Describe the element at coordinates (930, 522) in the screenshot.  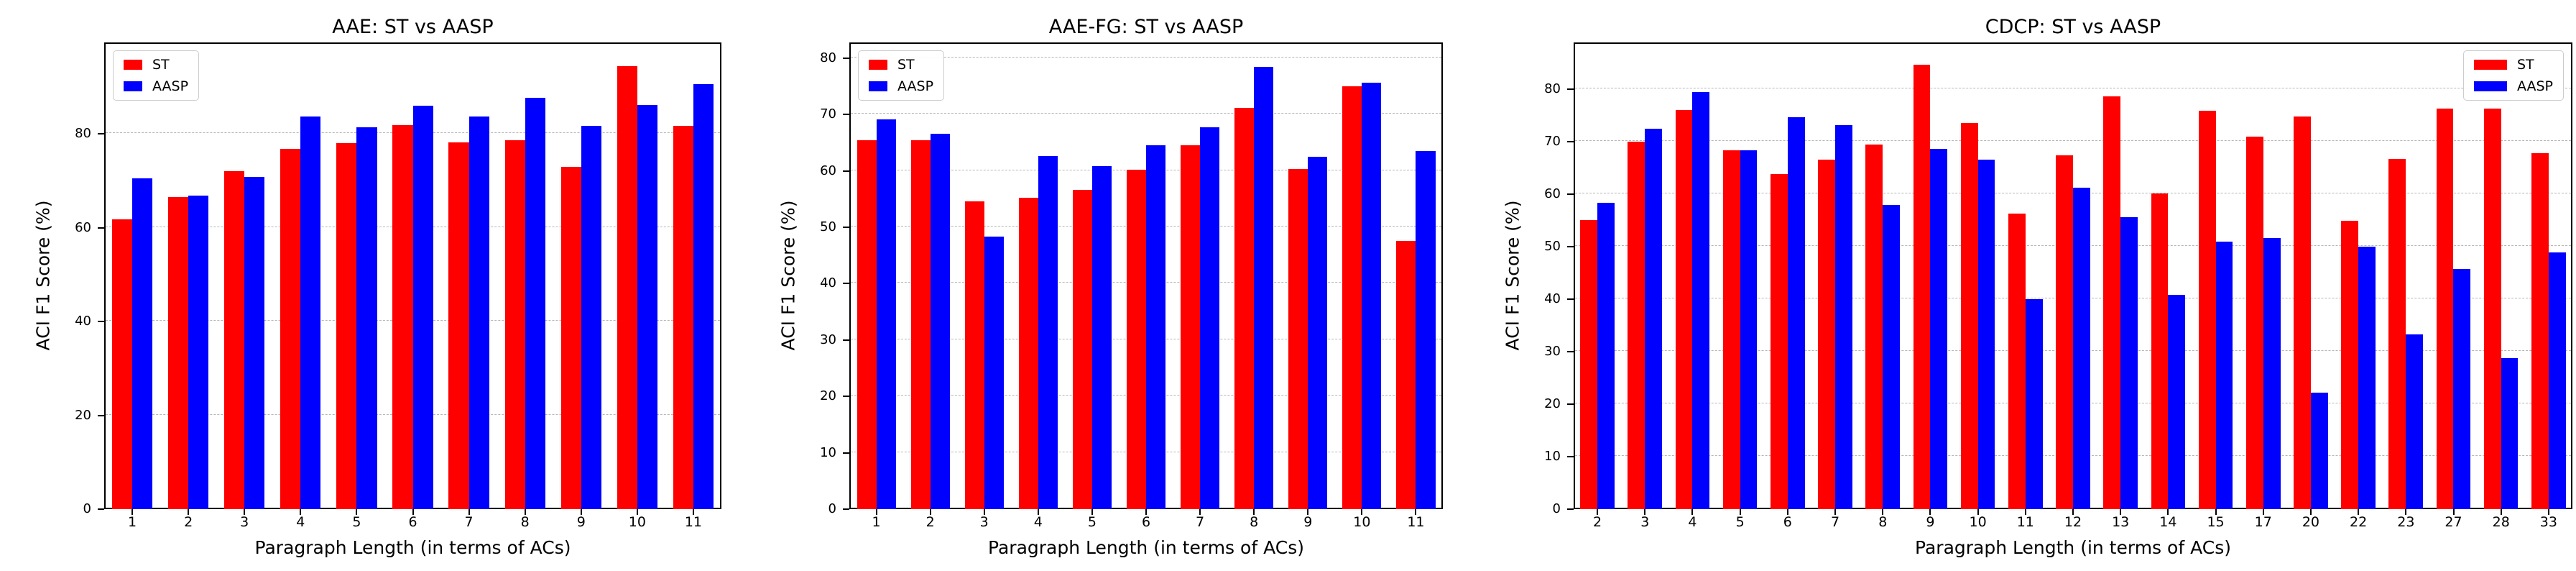
I see `x-tick-label: 2` at that location.